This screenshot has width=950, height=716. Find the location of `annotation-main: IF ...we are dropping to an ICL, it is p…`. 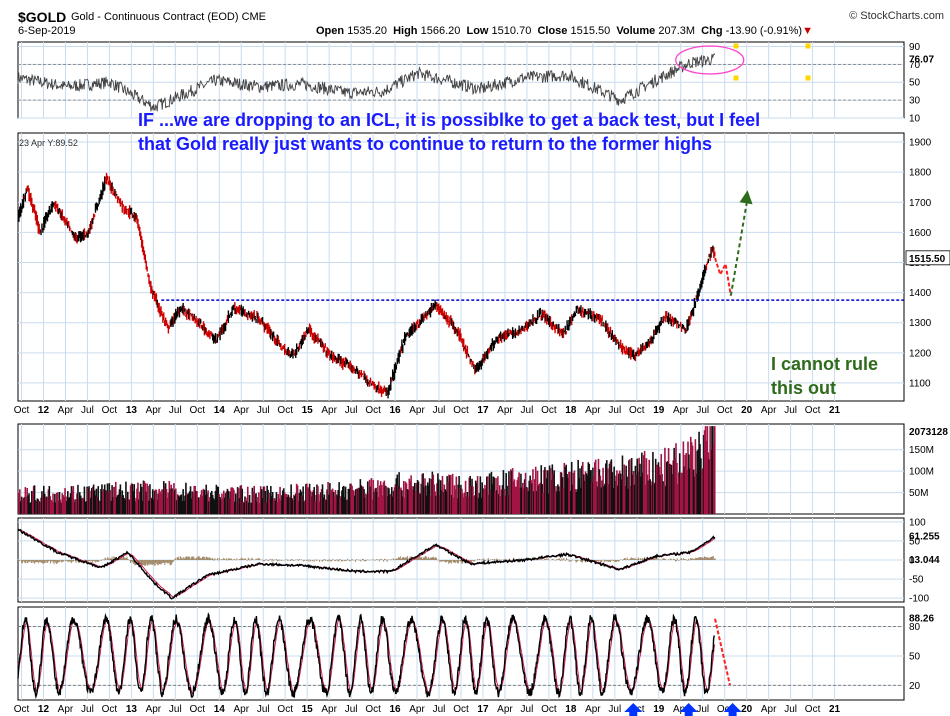

annotation-main: IF ...we are dropping to an ICL, it is p… is located at coordinates (518, 132).